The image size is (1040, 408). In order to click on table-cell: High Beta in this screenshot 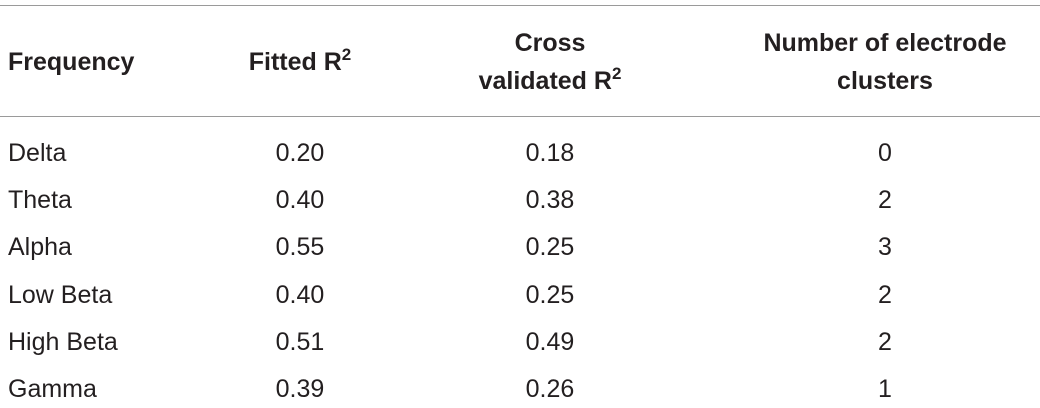, I will do `click(63, 341)`.